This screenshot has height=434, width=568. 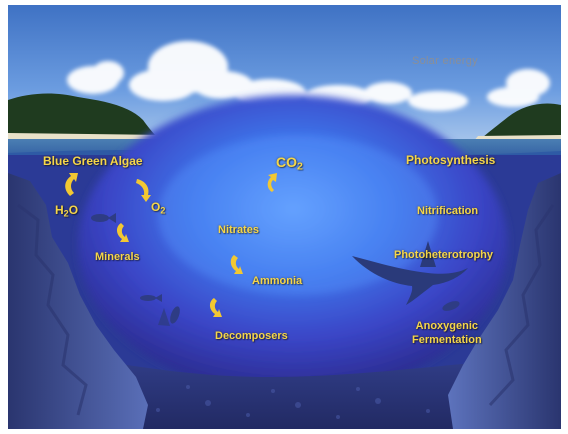 I want to click on co2-label: CO2, so click(x=289, y=163).